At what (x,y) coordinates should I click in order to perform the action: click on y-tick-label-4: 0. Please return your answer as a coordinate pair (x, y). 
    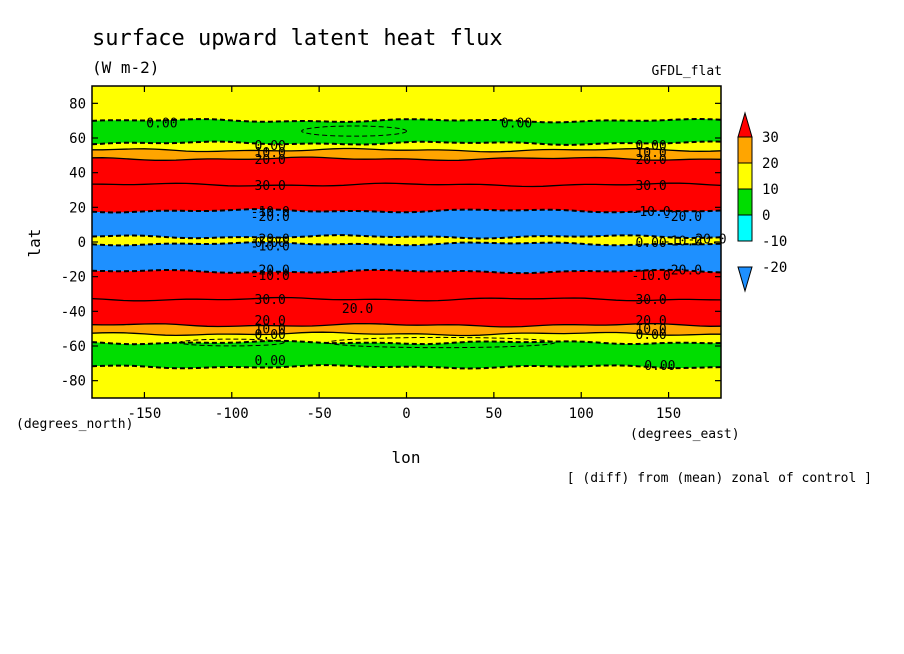
    Looking at the image, I should click on (82, 243).